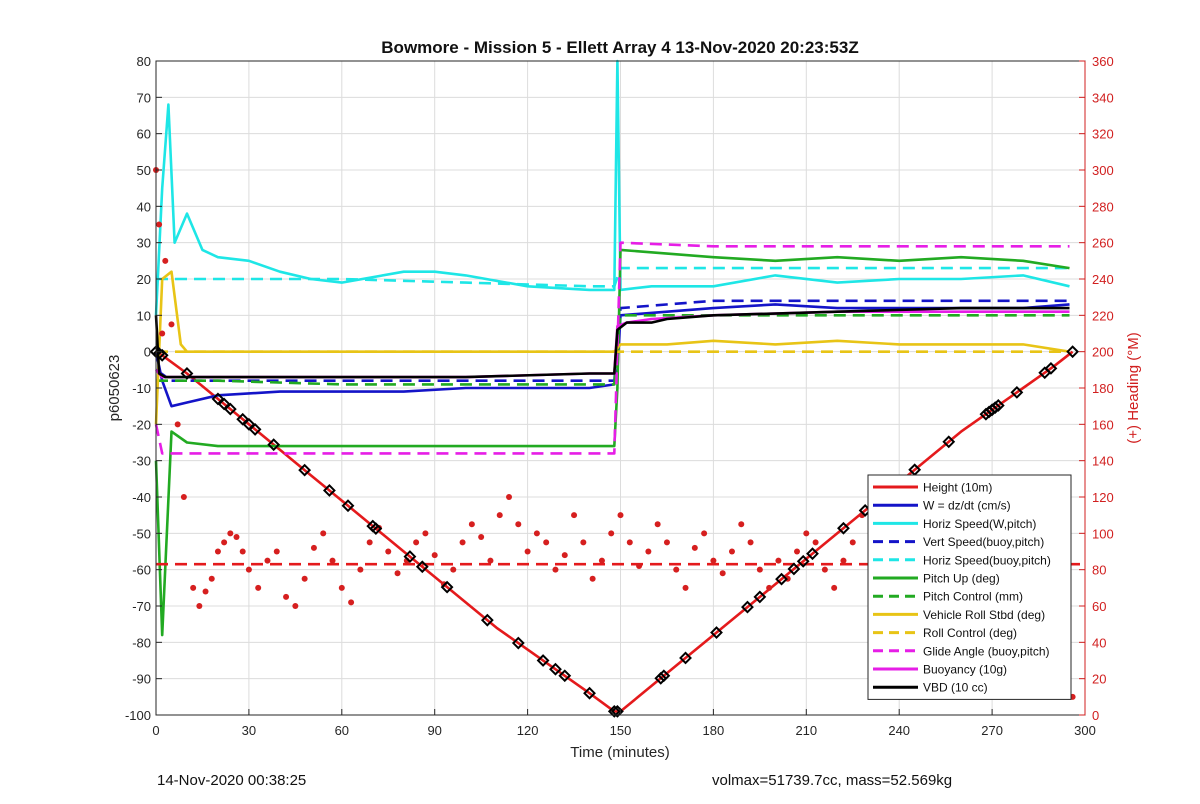 This screenshot has height=804, width=1200. I want to click on y2-tick-label: 220, so click(1103, 315).